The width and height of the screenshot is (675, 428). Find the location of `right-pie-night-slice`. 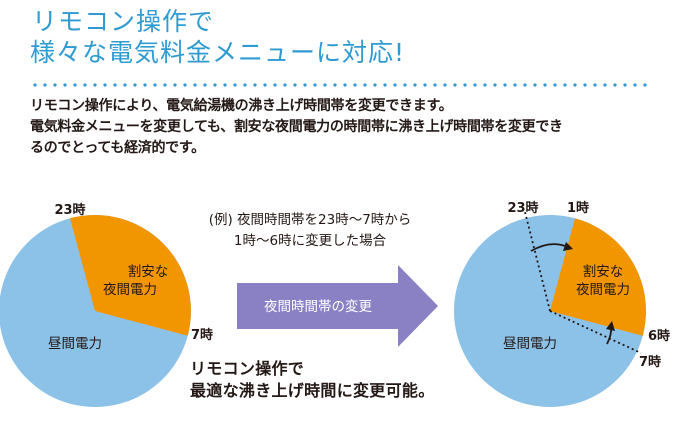

right-pie-night-slice is located at coordinates (598, 277).